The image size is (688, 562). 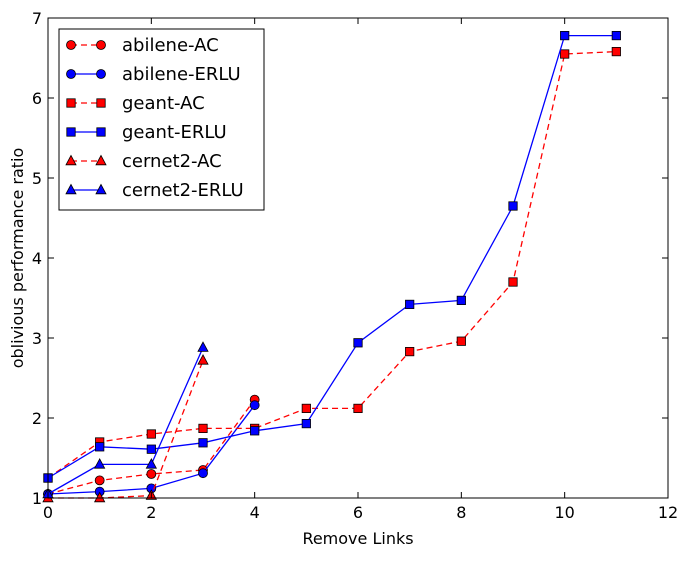 I want to click on legend-item: abilene-AC, so click(x=142, y=45).